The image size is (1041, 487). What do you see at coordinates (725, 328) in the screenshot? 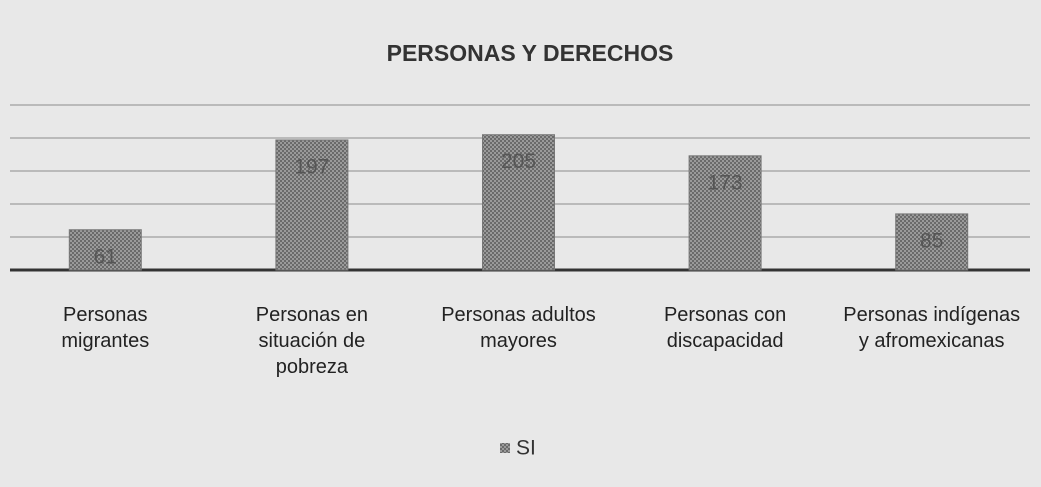
I see `x-tick-label: Personas con discapacidad` at bounding box center [725, 328].